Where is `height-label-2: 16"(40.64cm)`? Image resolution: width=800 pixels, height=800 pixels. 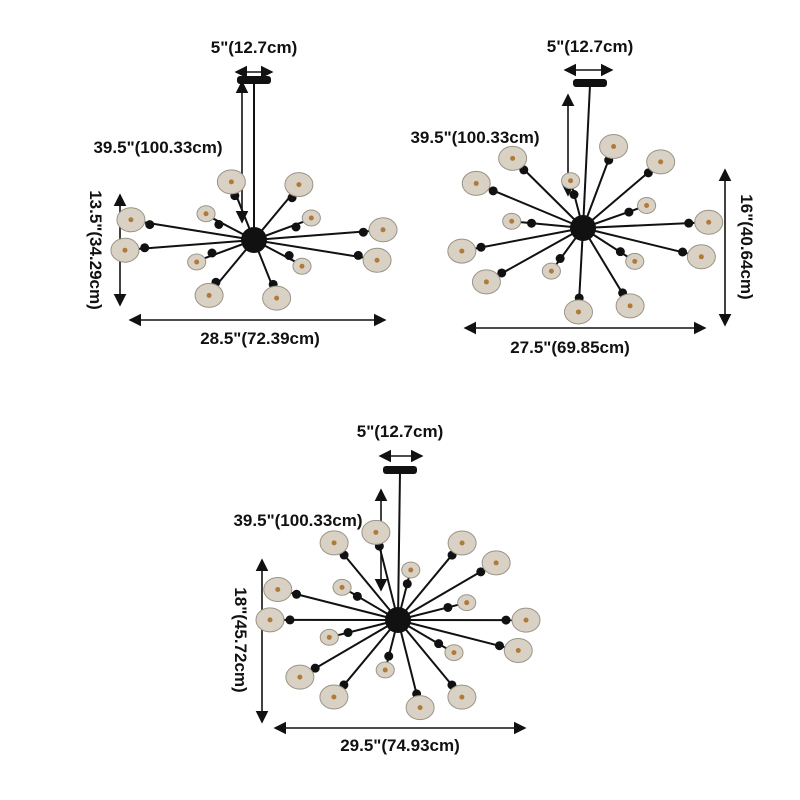
height-label-2: 16"(40.64cm) is located at coordinates (746, 247).